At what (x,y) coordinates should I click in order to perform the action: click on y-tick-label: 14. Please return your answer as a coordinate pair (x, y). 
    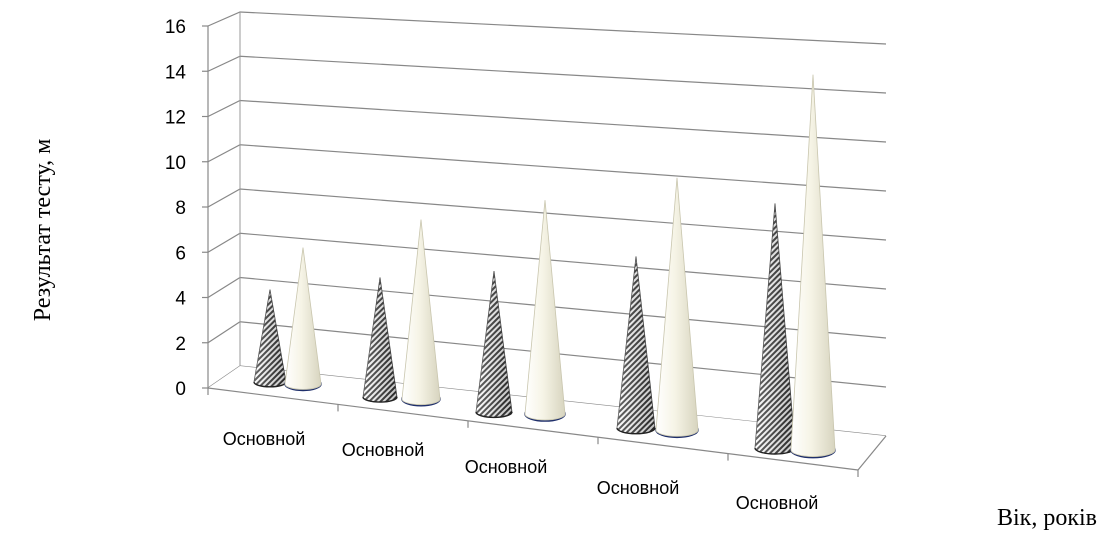
    Looking at the image, I should click on (176, 72).